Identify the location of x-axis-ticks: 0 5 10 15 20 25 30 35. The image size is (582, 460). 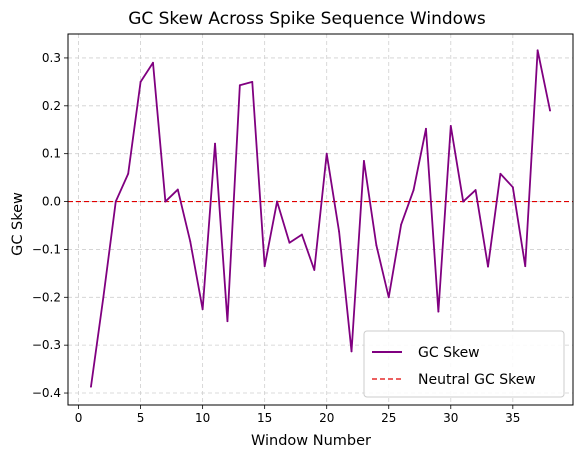
(297, 415).